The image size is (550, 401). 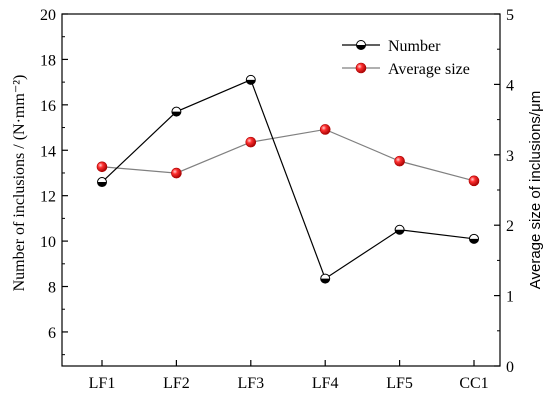 What do you see at coordinates (48, 197) in the screenshot?
I see `left-tick-label: 12` at bounding box center [48, 197].